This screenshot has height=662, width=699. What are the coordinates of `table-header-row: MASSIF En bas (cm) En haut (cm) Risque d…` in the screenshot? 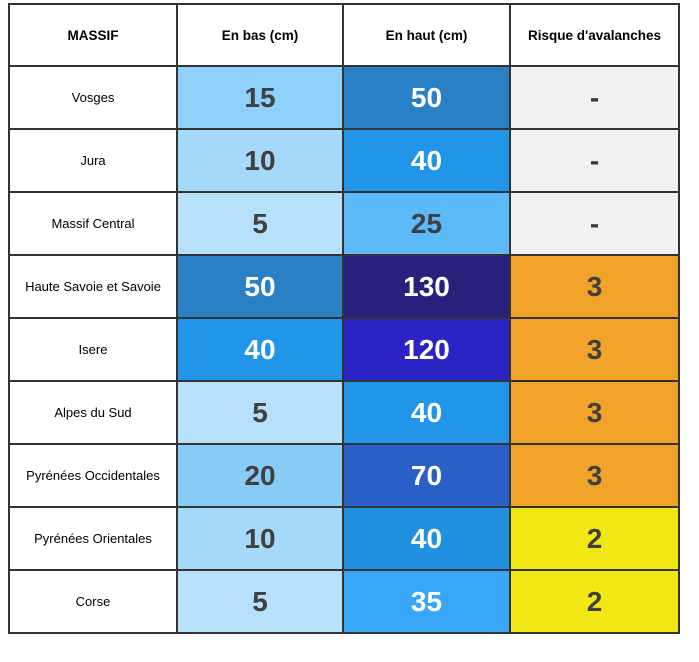 It's located at (344, 35).